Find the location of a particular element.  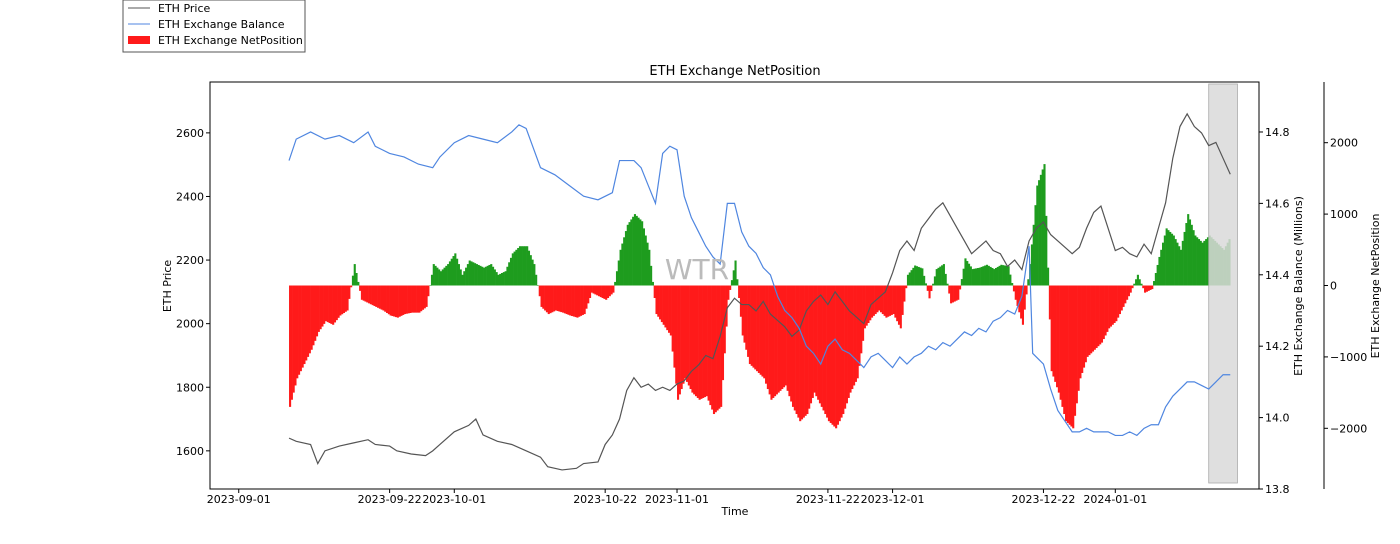

y-tick-label-netposition: 1000 is located at coordinates (1344, 214).